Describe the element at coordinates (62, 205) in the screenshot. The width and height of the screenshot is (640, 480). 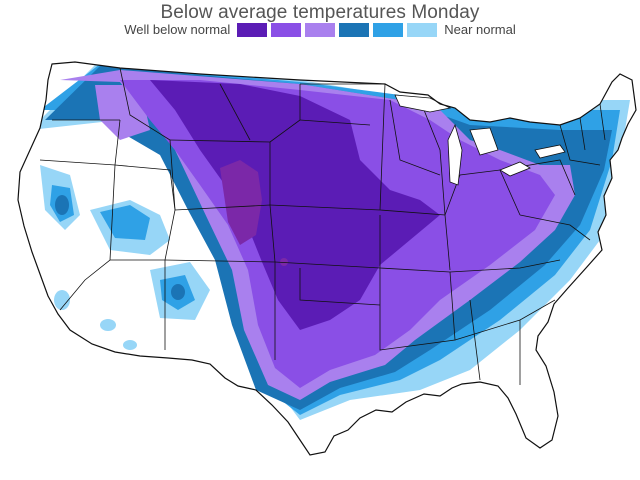
I see `below-patch-nv-dark` at that location.